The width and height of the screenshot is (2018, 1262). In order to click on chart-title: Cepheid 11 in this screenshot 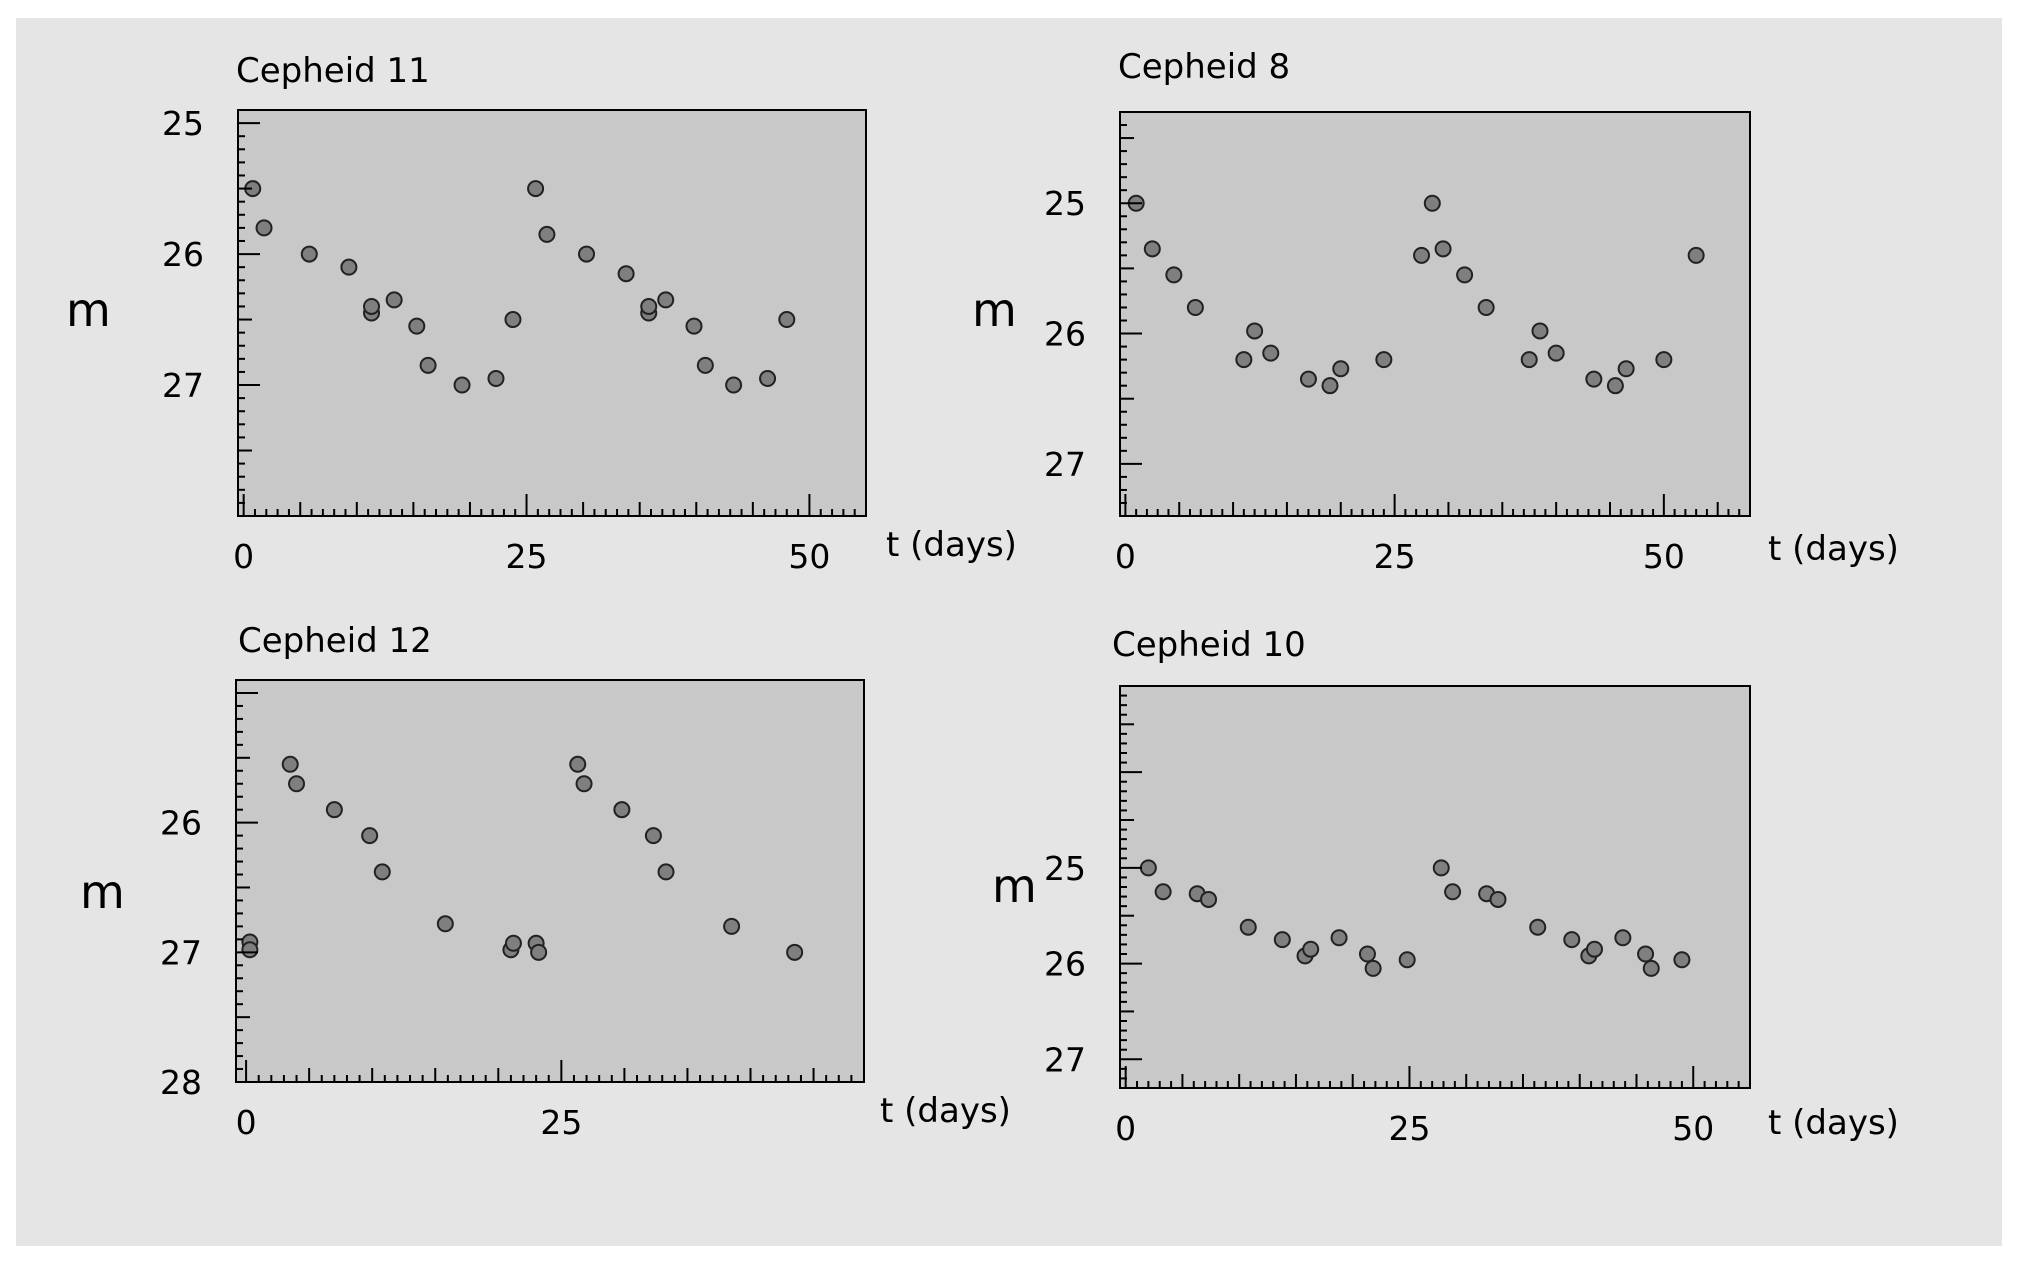, I will do `click(333, 71)`.